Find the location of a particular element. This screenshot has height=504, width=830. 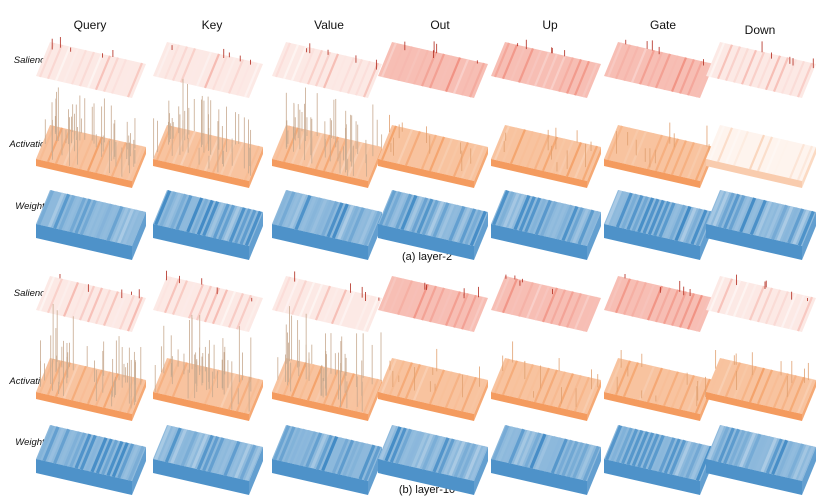

column-label-out: Out is located at coordinates (440, 25).